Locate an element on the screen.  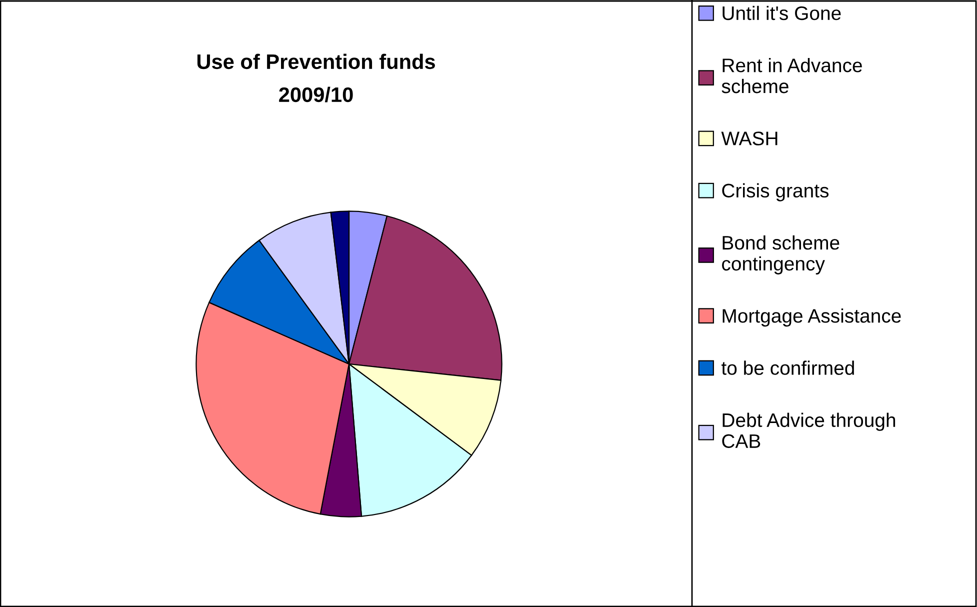
legend-label: Crisis grants is located at coordinates (775, 192).